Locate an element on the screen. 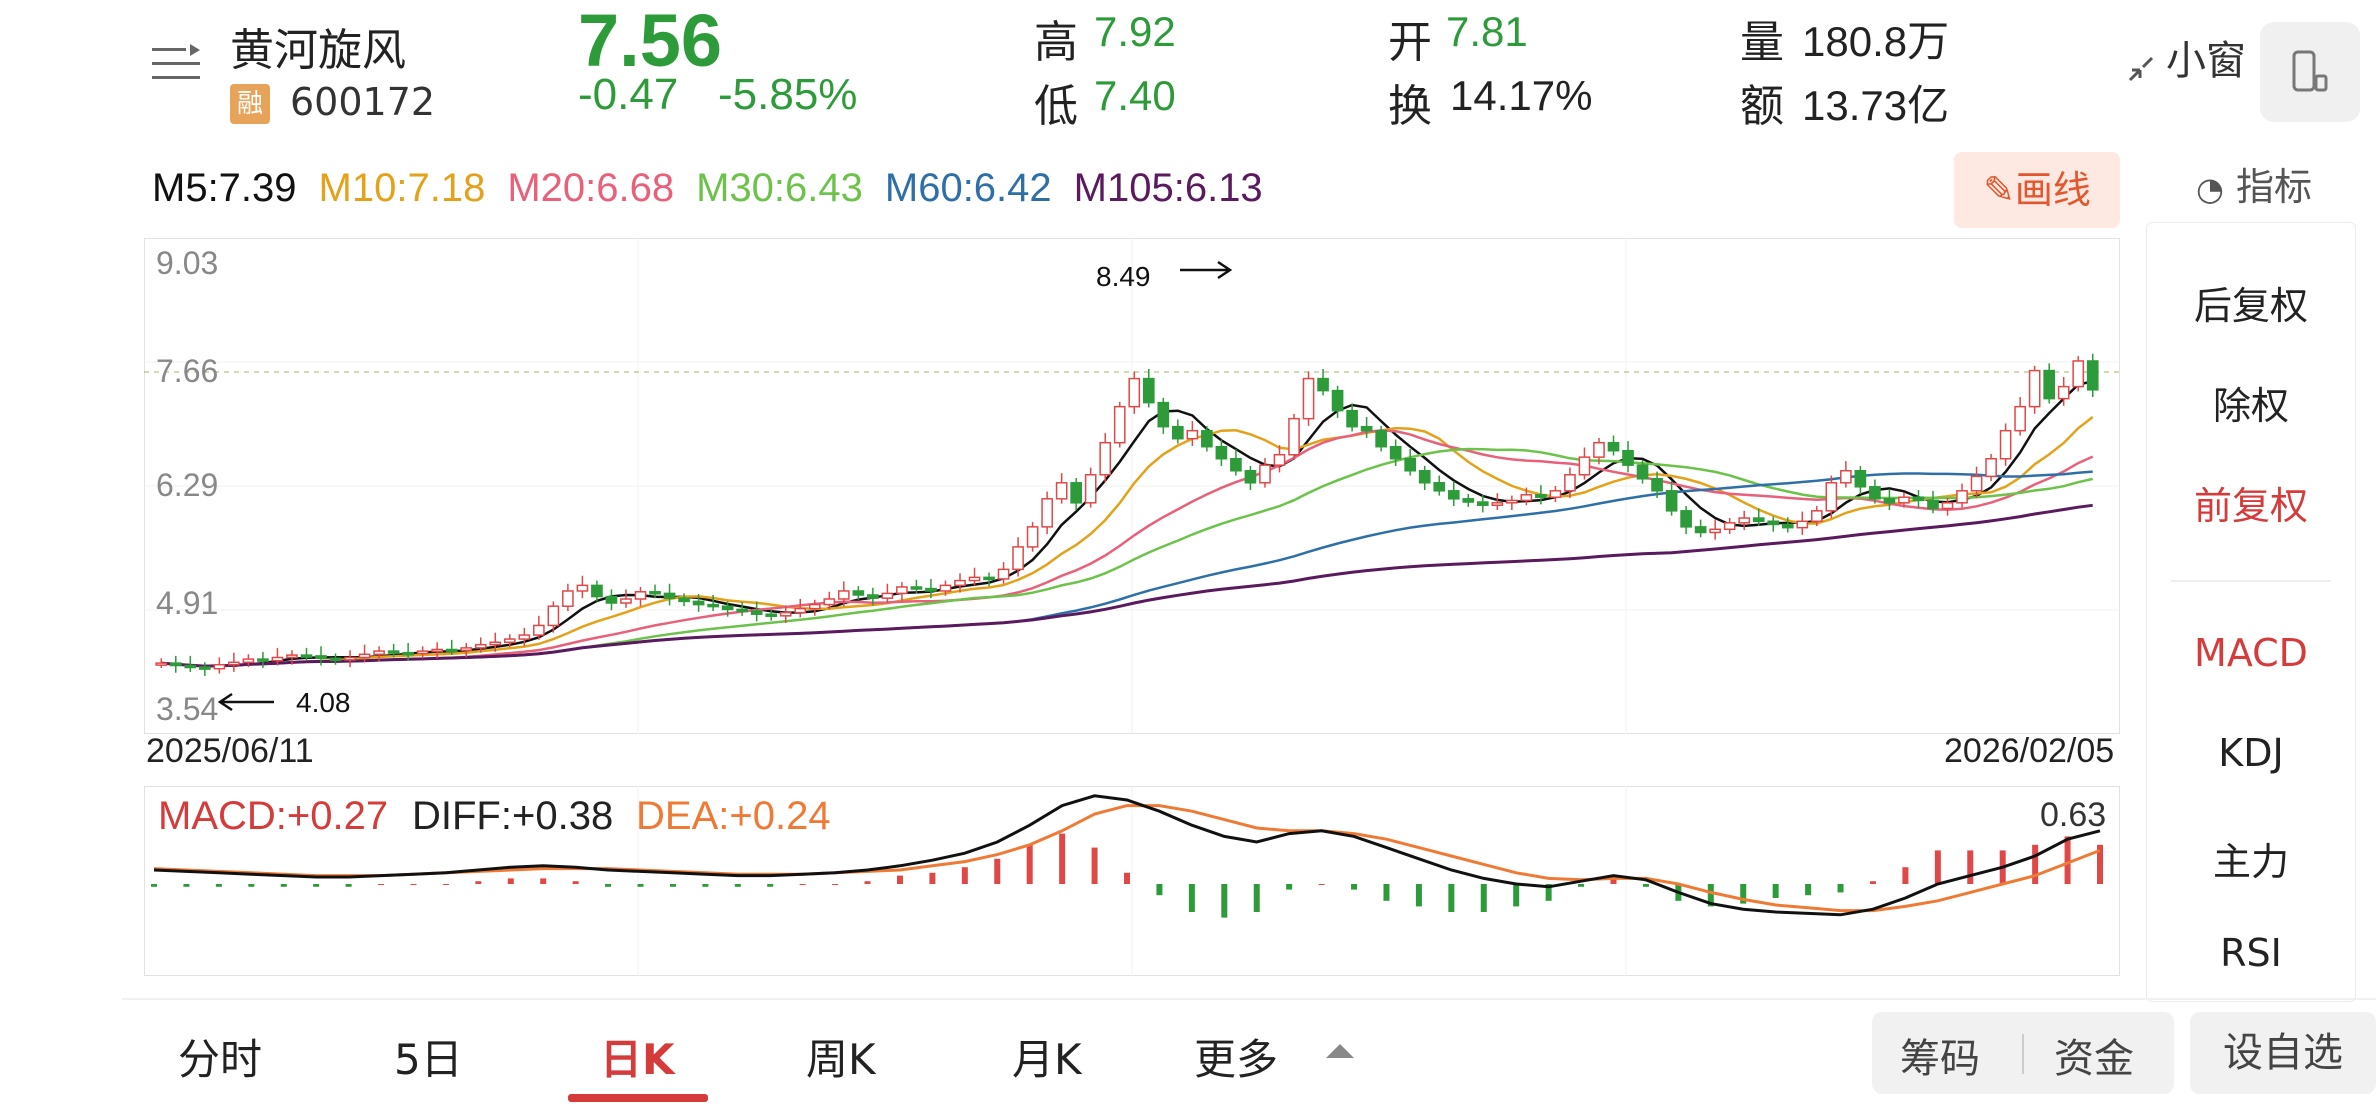 This screenshot has height=1104, width=2376. indicator-macd-option: MACD is located at coordinates (2251, 653).